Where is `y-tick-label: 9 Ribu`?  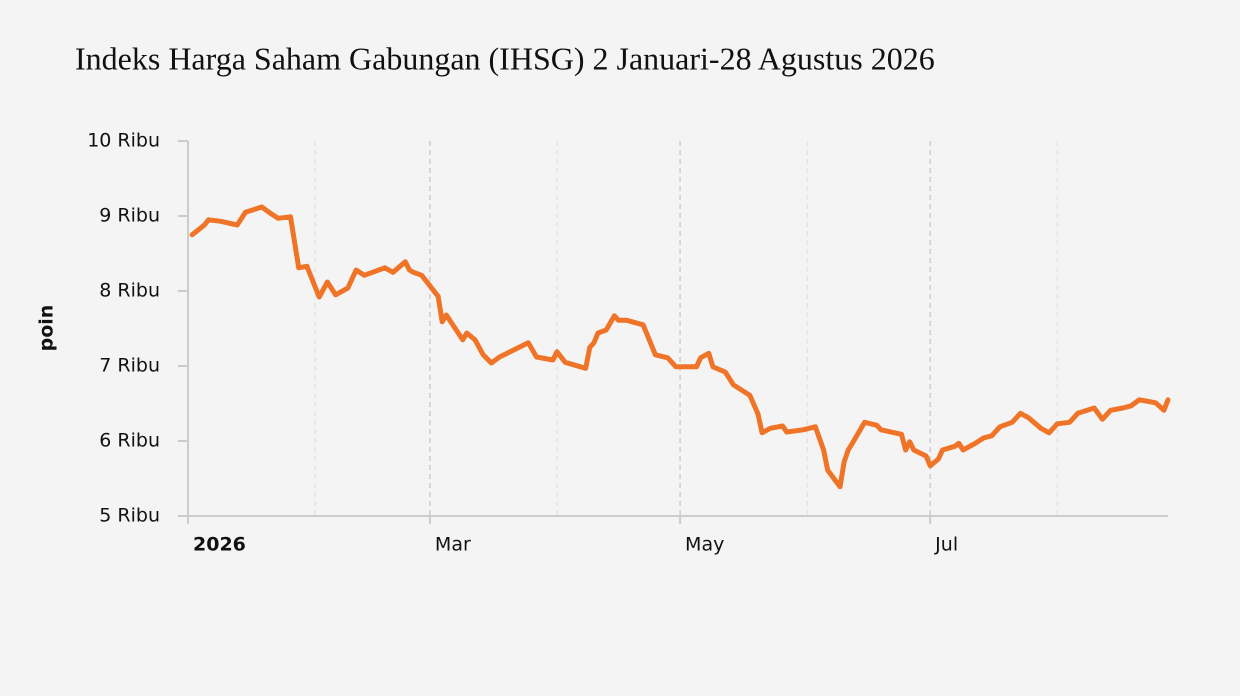 y-tick-label: 9 Ribu is located at coordinates (129, 216).